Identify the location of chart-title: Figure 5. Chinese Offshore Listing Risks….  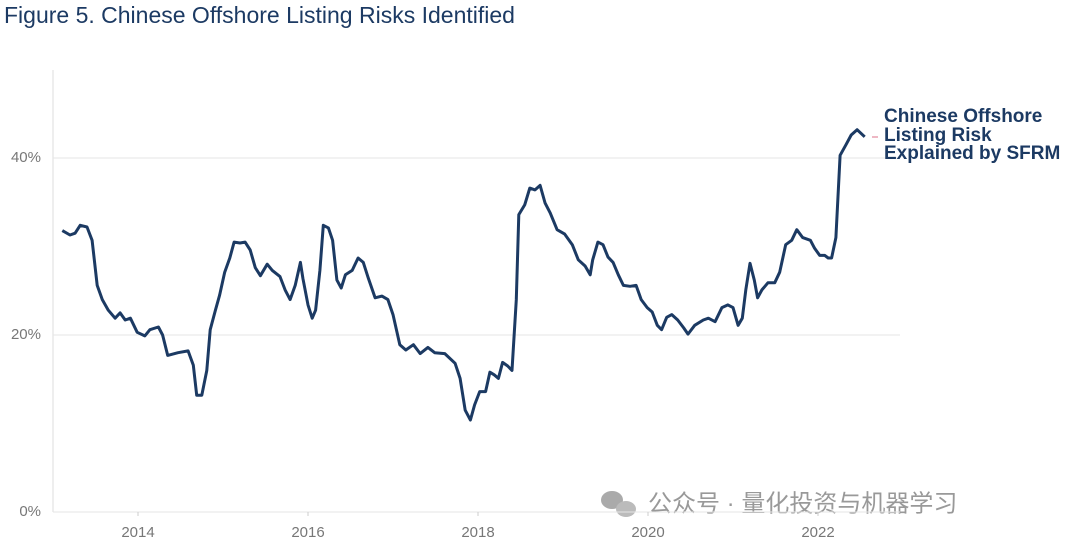
(259, 15).